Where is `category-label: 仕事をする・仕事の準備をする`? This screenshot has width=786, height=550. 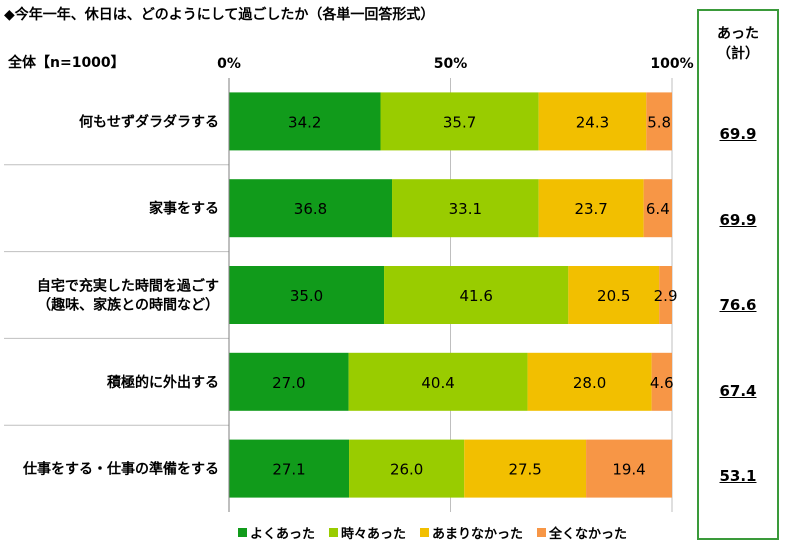 category-label: 仕事をする・仕事の準備をする is located at coordinates (120, 469).